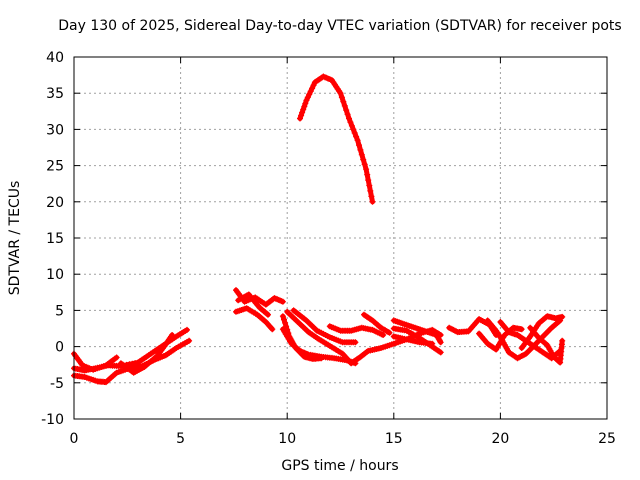 This screenshot has width=640, height=480. Describe the element at coordinates (336, 139) in the screenshot. I see `series-s8` at that location.